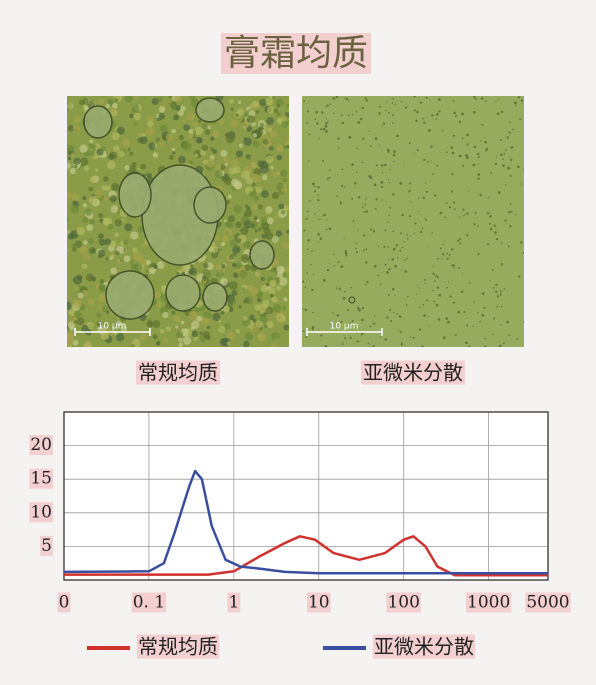 Image resolution: width=596 pixels, height=685 pixels. I want to click on micrograph-left, so click(178, 221).